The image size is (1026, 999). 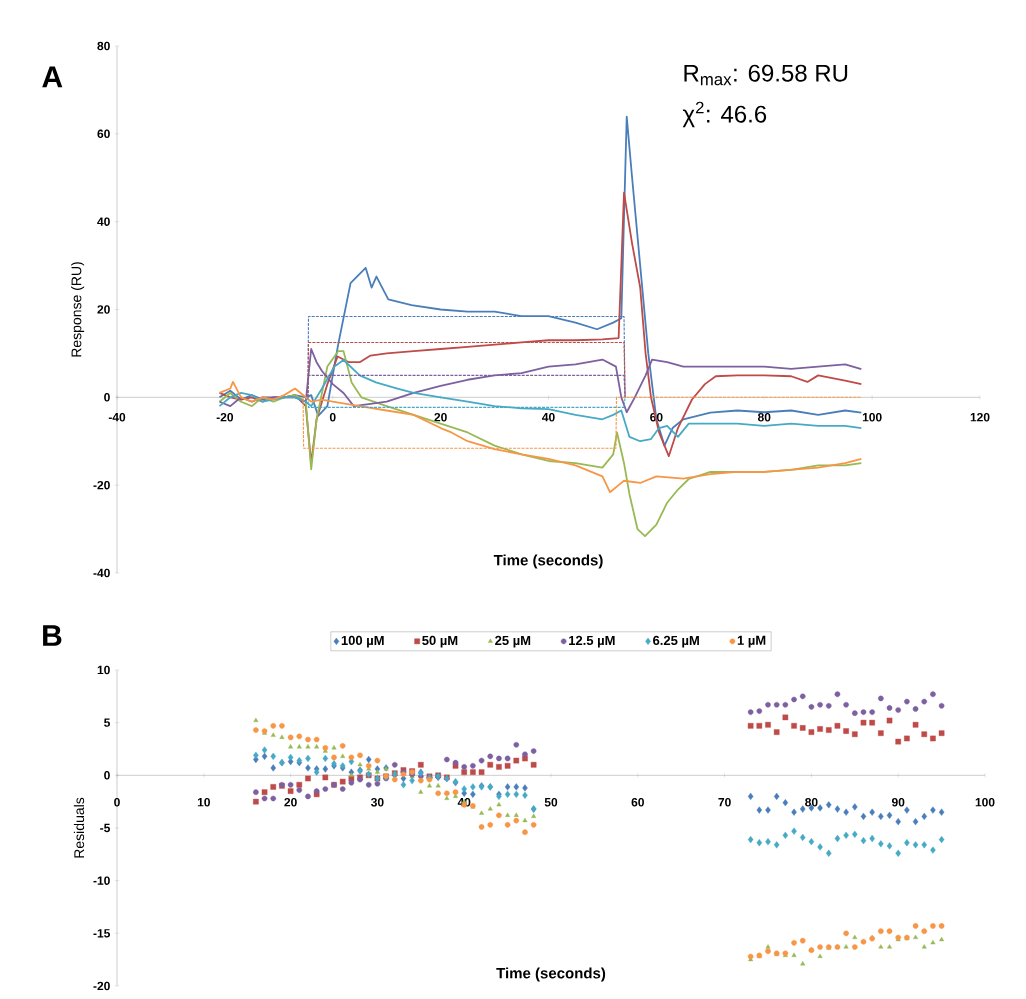 What do you see at coordinates (103, 670) in the screenshot?
I see `y-tick-label: 10` at bounding box center [103, 670].